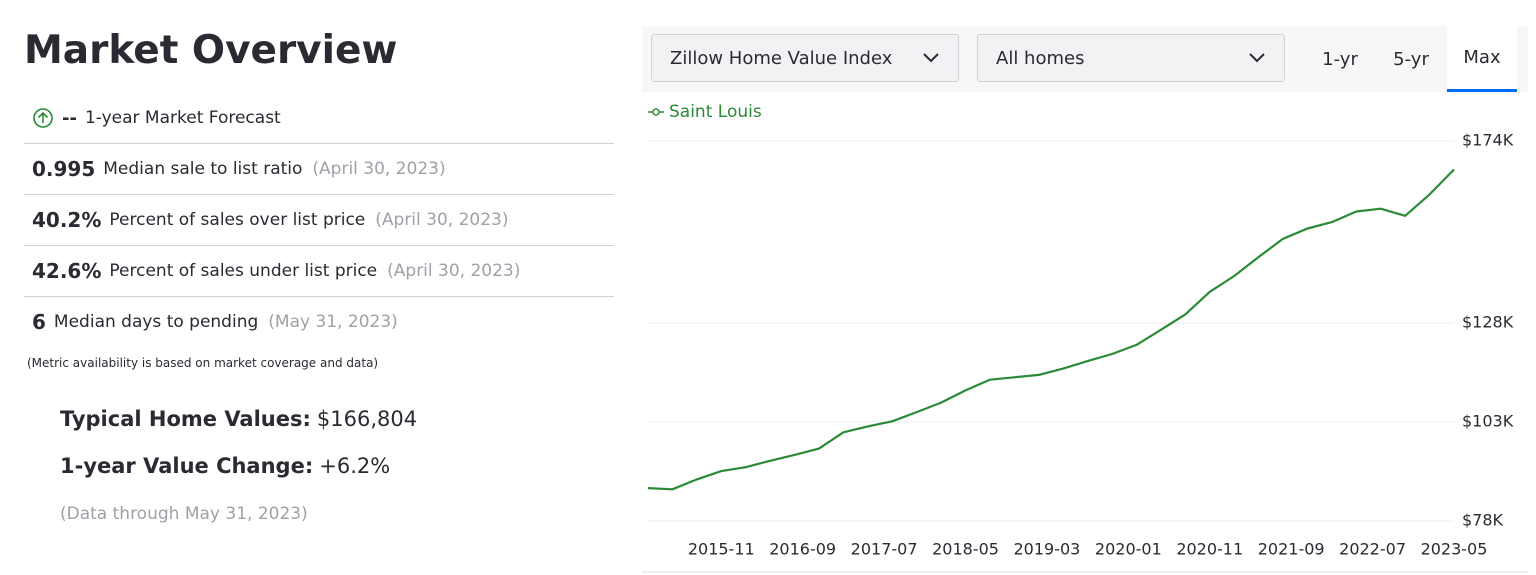 This screenshot has height=575, width=1536. Describe the element at coordinates (67, 271) in the screenshot. I see `metric-value: 42.6%` at that location.